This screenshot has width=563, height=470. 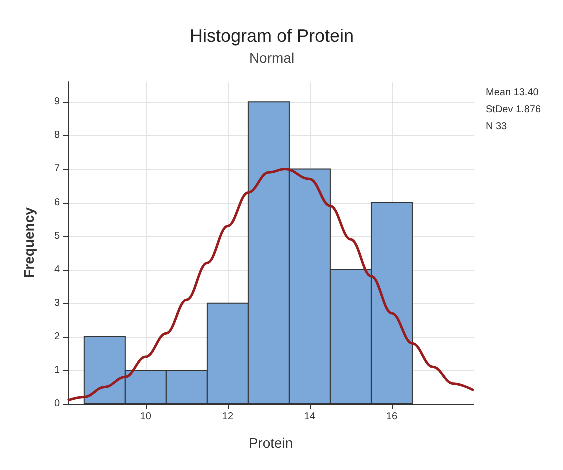 What do you see at coordinates (57, 102) in the screenshot?
I see `y-tick-label: 9` at bounding box center [57, 102].